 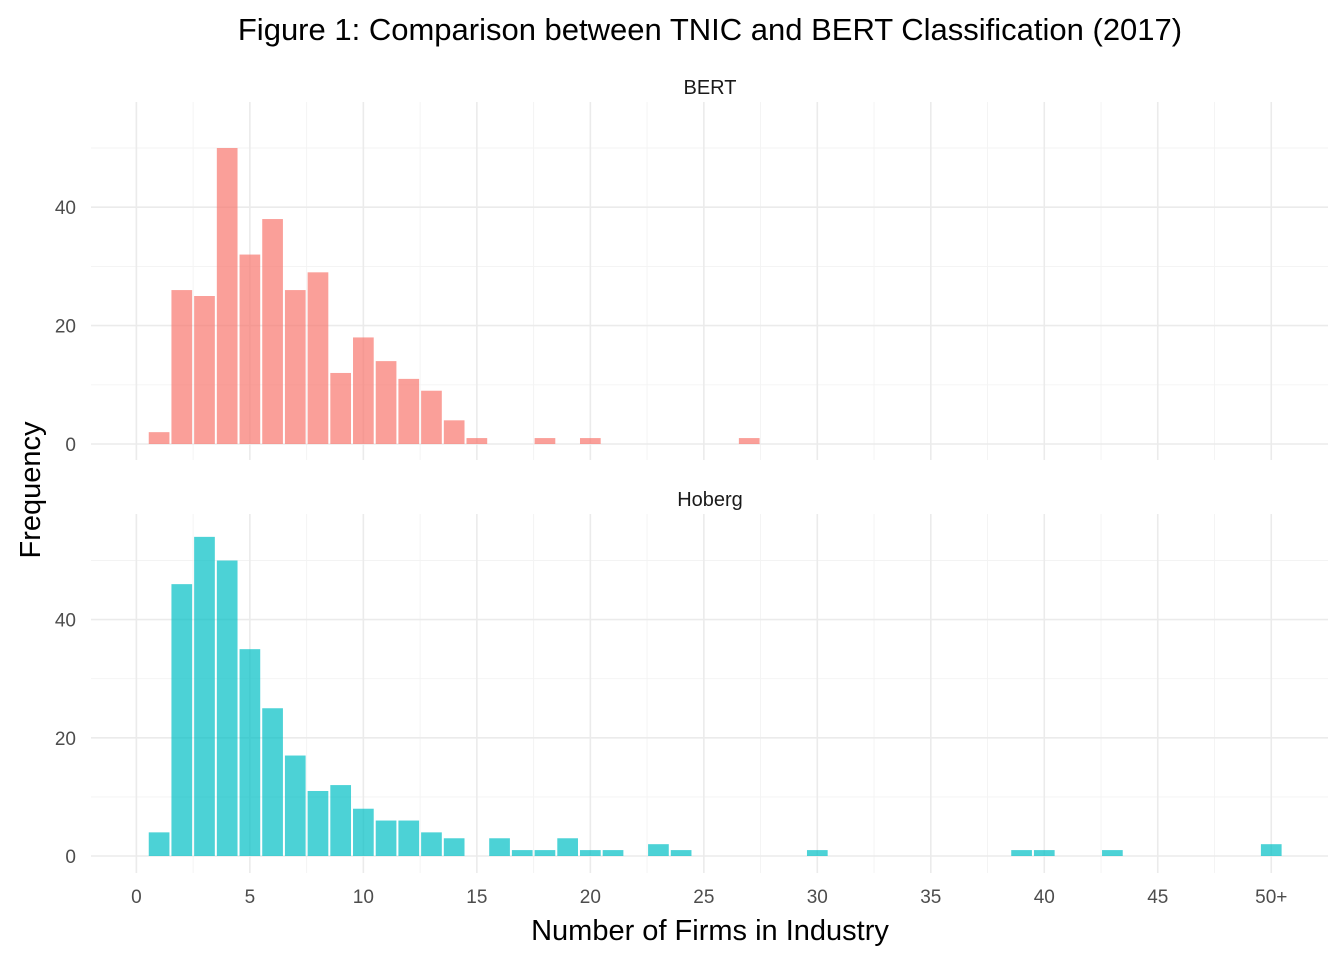 What do you see at coordinates (1157, 897) in the screenshot?
I see `x-tick-label: 45` at bounding box center [1157, 897].